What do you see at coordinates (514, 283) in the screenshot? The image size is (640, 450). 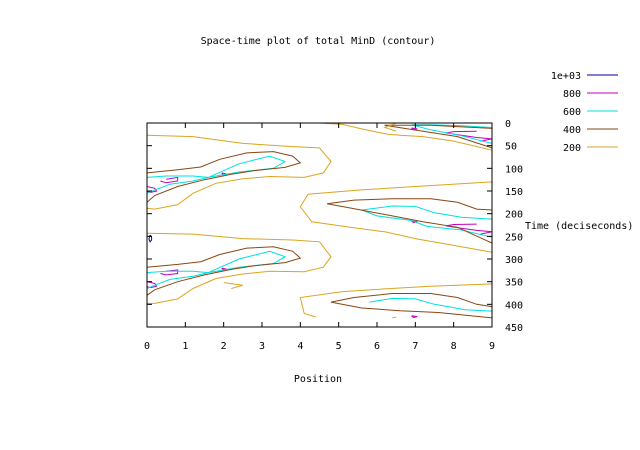 I see `y-tick-label-7: 350` at bounding box center [514, 283].